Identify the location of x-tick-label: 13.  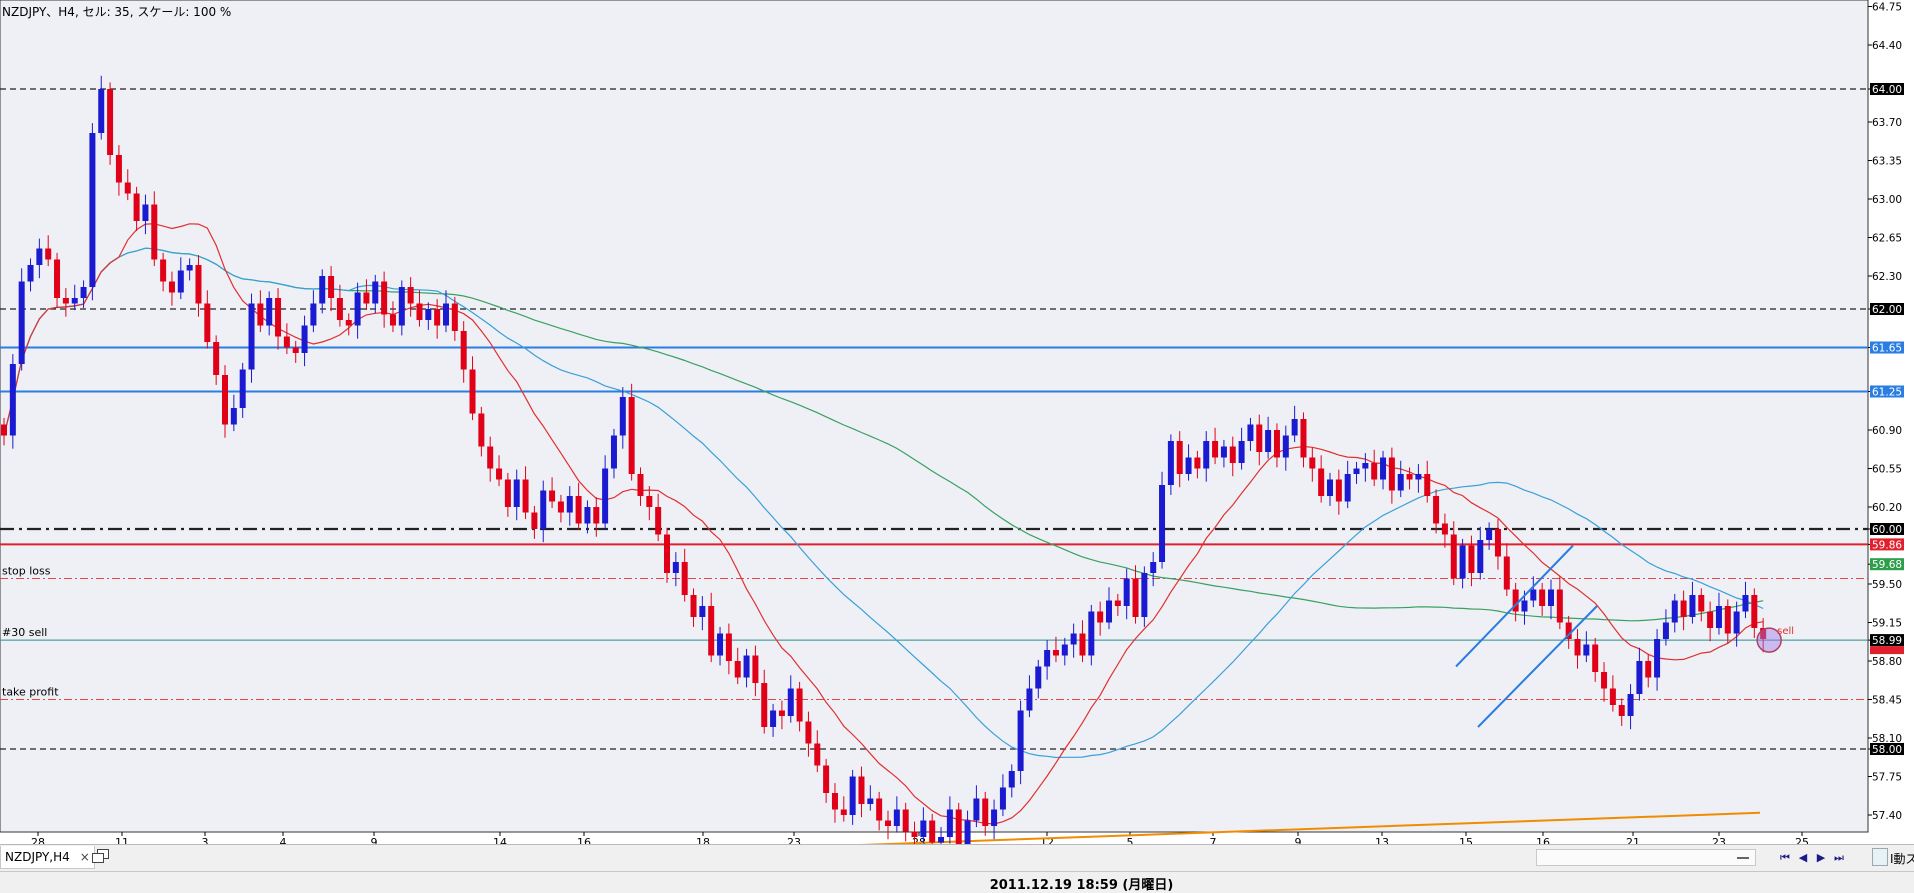
(1382, 840).